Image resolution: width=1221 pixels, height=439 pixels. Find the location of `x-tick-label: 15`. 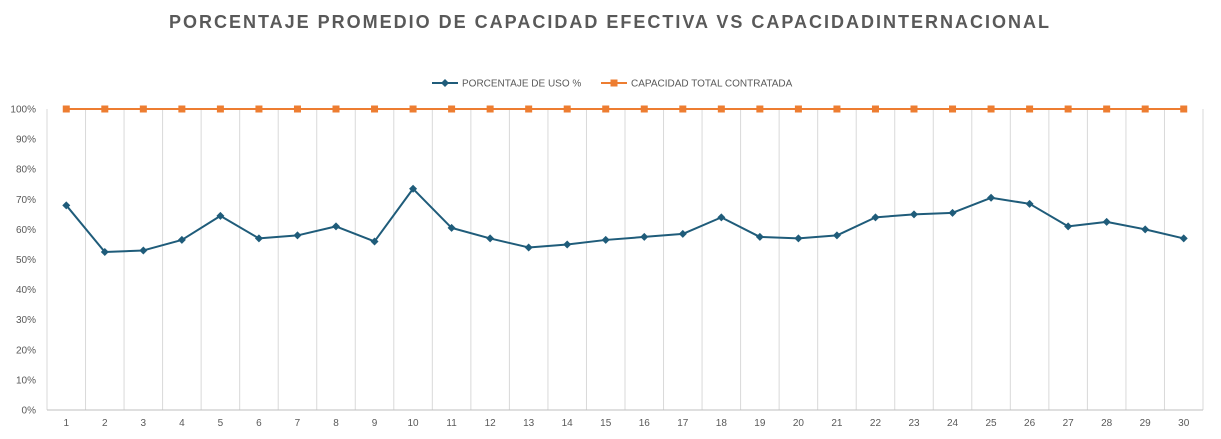

x-tick-label: 15 is located at coordinates (606, 423).